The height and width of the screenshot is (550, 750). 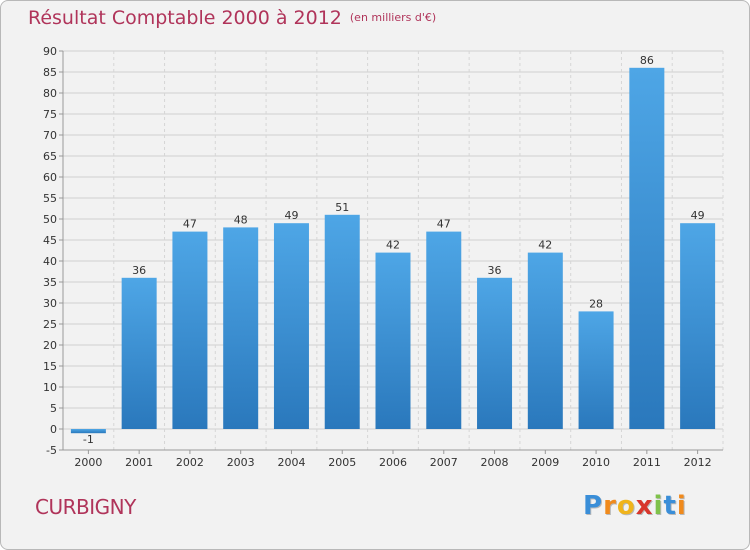 What do you see at coordinates (647, 60) in the screenshot?
I see `data-label: 86` at bounding box center [647, 60].